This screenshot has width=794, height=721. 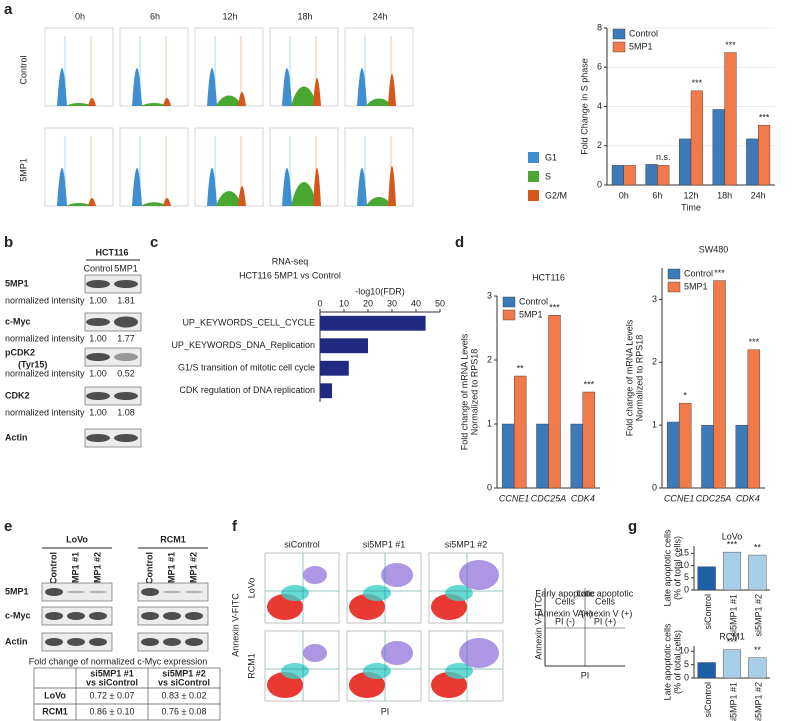 What do you see at coordinates (565, 613) in the screenshot?
I see `quadrant-label: Annexin V (+)` at bounding box center [565, 613].